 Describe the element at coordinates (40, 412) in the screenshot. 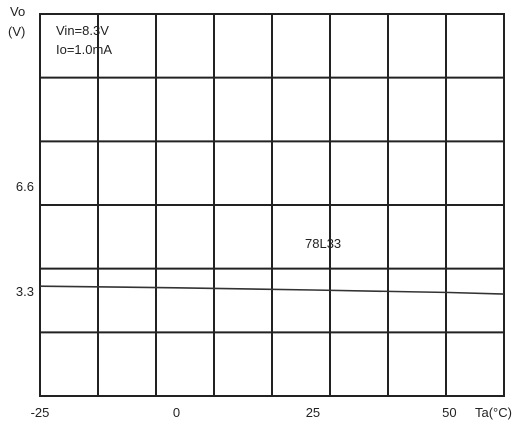

I see `x-tick-label: -25` at that location.